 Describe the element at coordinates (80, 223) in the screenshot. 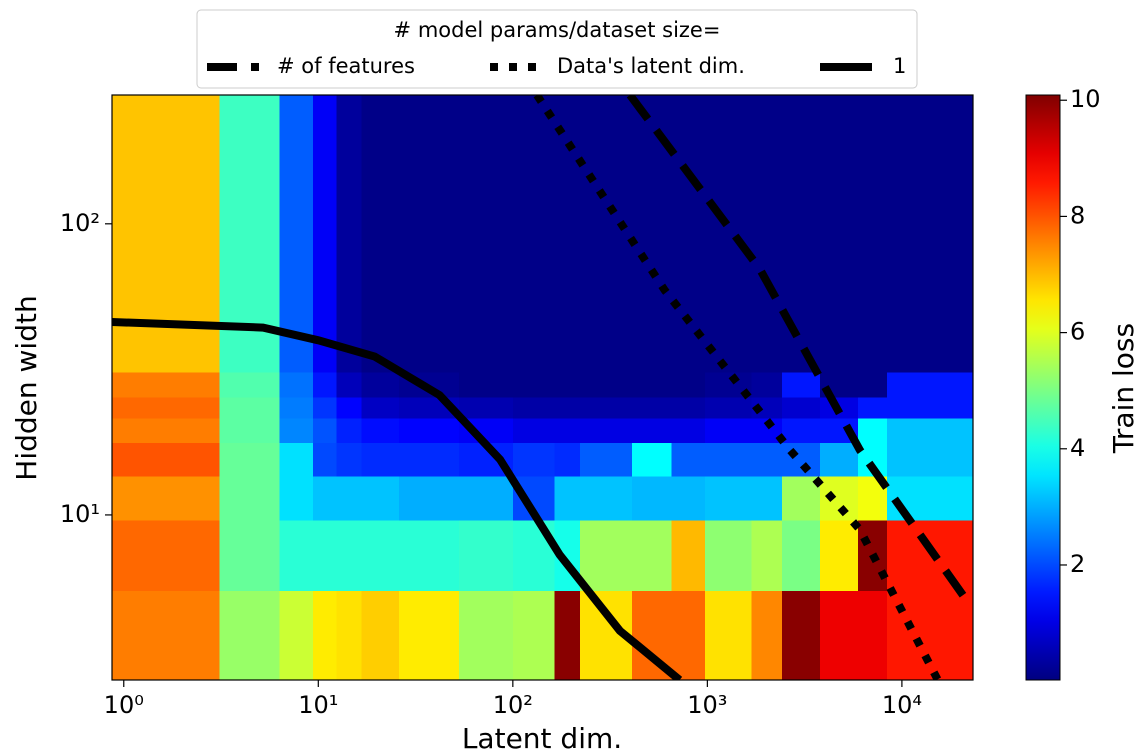

I see `y-tick-label: 10²` at that location.